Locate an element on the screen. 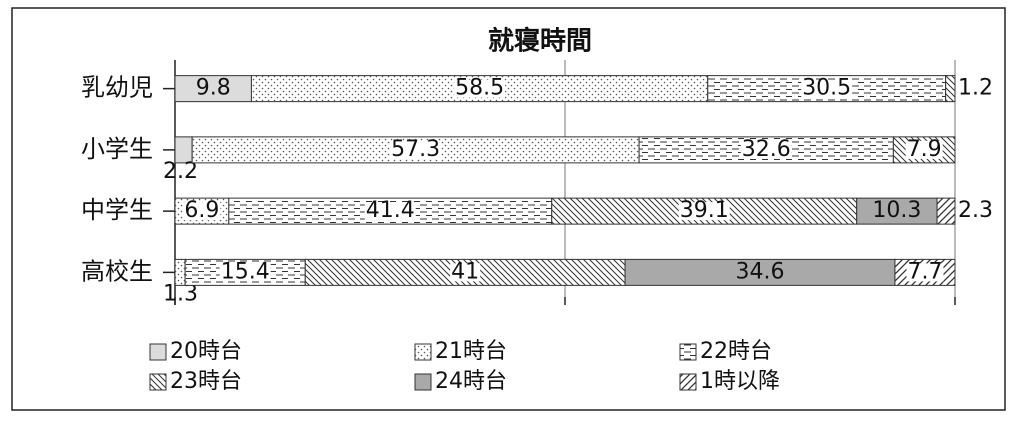 The image size is (1016, 423). data-label: 9.8 is located at coordinates (213, 88).